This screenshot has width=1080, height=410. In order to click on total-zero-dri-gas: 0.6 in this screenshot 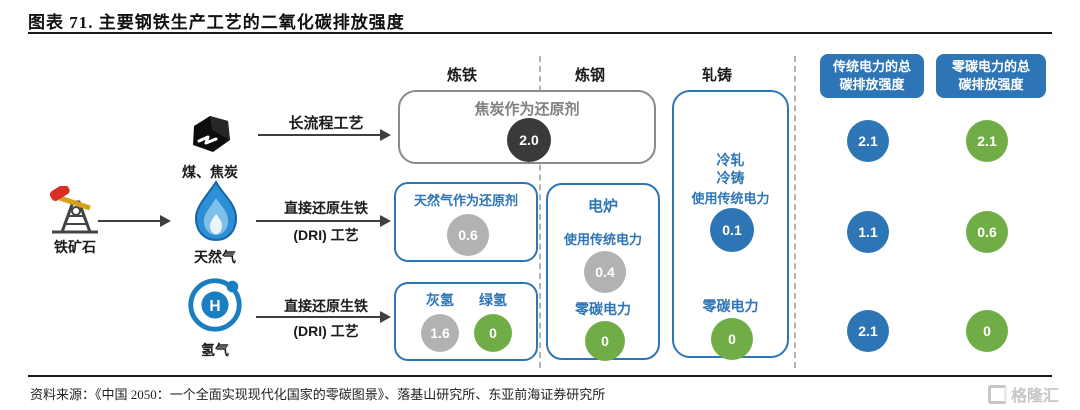, I will do `click(987, 232)`.